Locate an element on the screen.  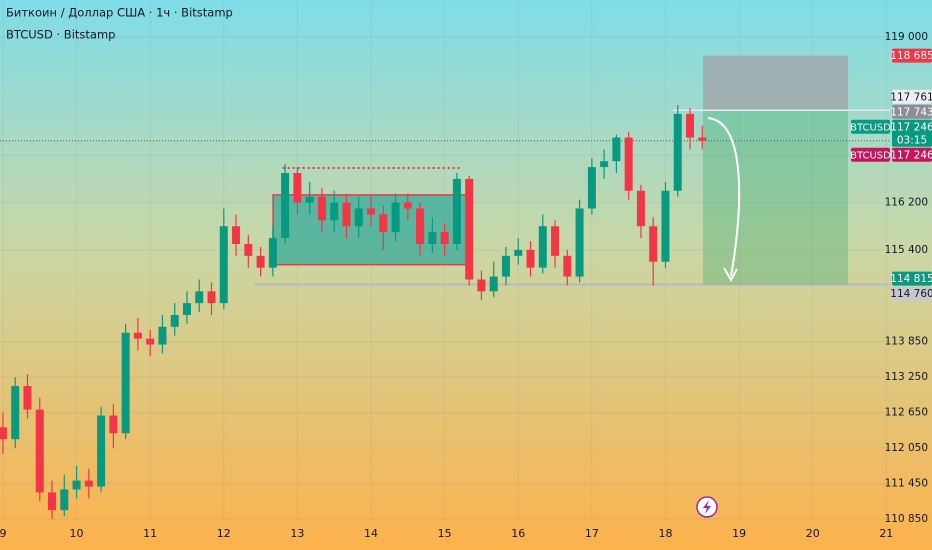
event-icon-bolt is located at coordinates (707, 507).